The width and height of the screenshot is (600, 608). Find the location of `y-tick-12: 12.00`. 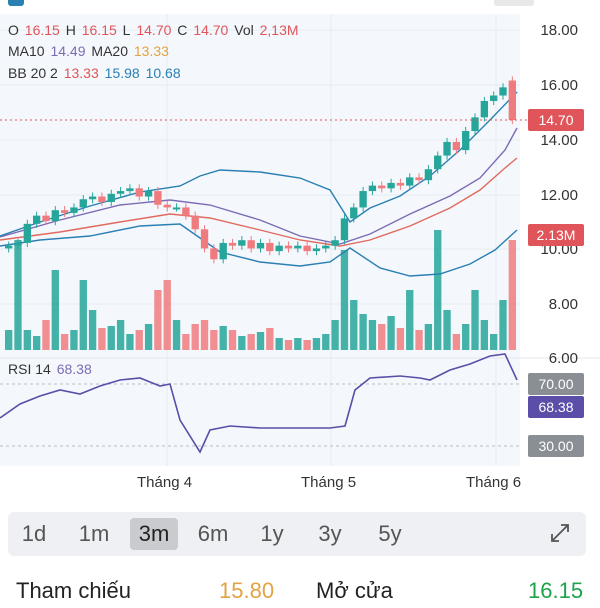

y-tick-12: 12.00 is located at coordinates (559, 195).